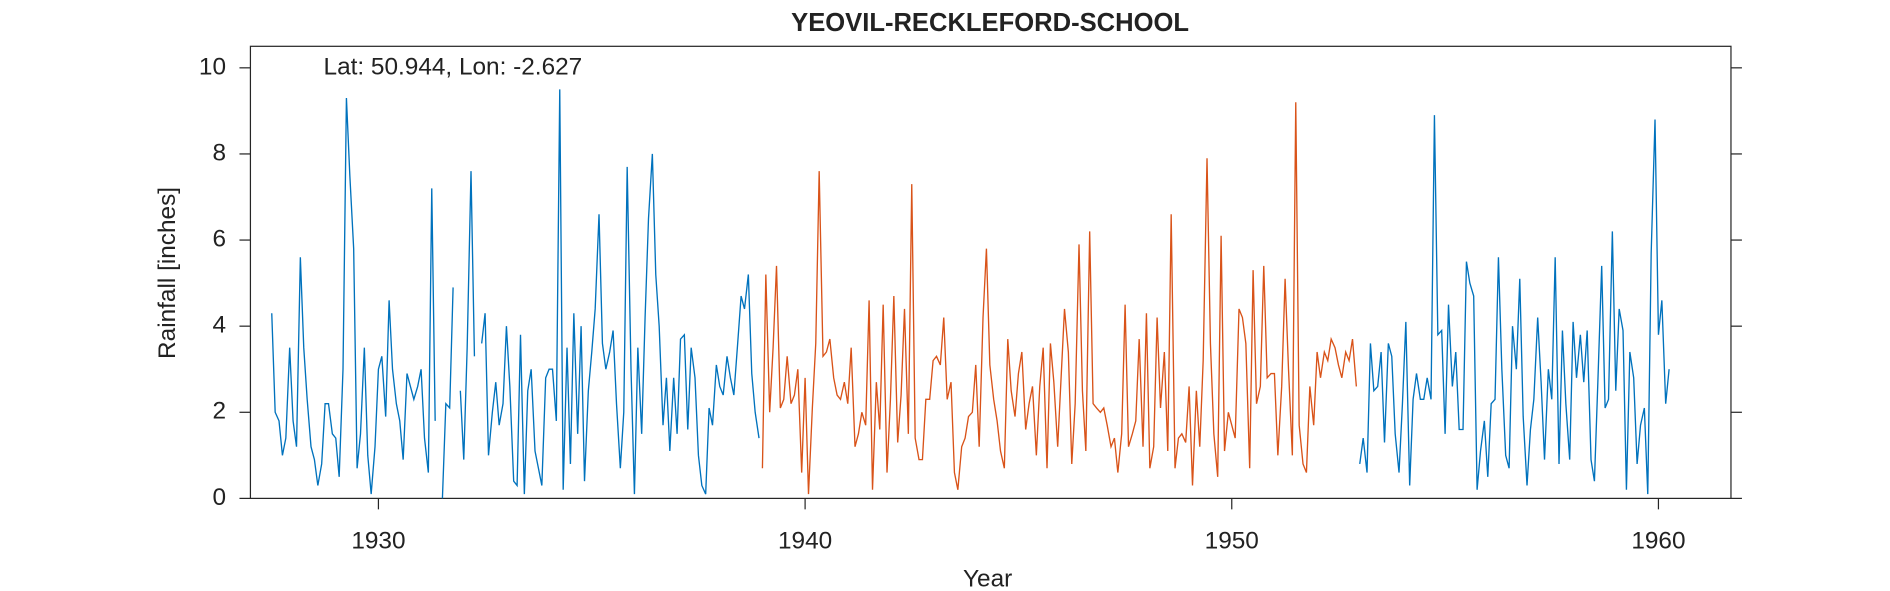 This screenshot has height=591, width=1890. Describe the element at coordinates (1232, 541) in the screenshot. I see `x-tick-label: 1950` at that location.